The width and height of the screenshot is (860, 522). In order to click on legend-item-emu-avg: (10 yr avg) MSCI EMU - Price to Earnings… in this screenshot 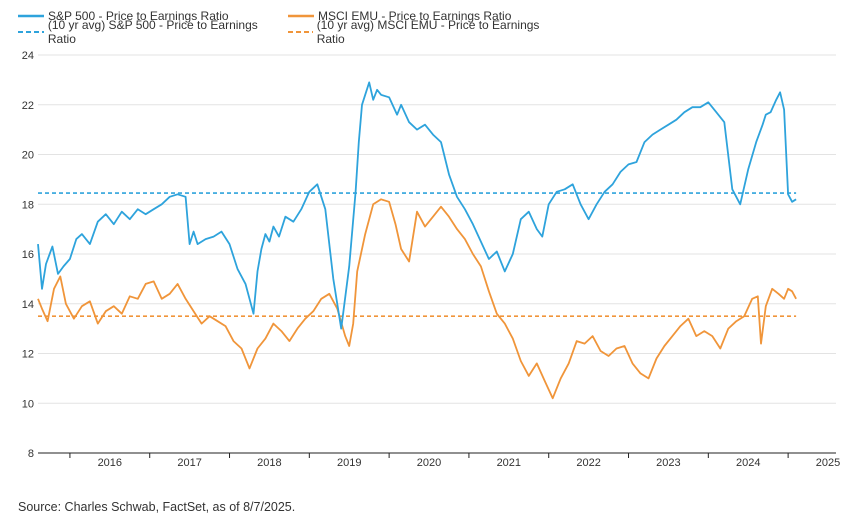, I will do `click(423, 32)`.